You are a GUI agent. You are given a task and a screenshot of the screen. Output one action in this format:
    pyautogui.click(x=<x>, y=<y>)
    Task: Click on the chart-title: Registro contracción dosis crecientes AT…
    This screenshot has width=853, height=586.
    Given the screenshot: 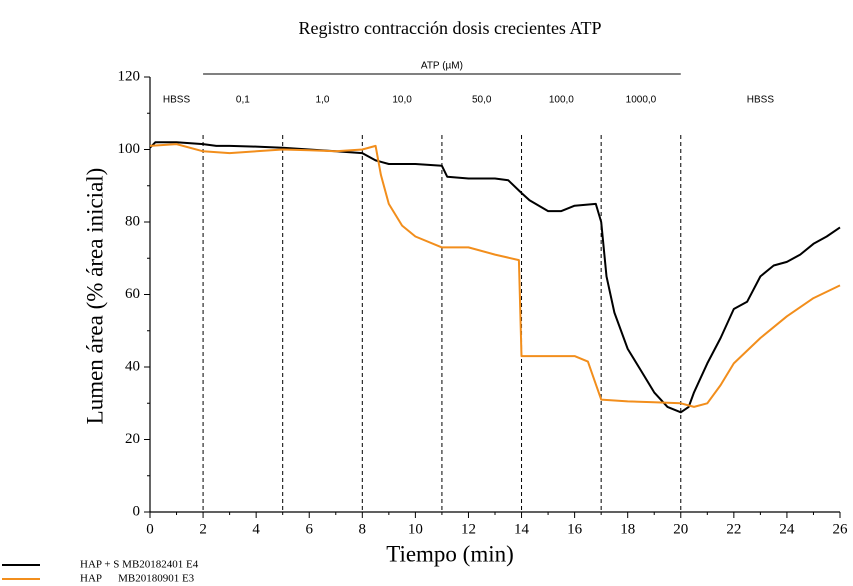 What is the action you would take?
    pyautogui.click(x=450, y=28)
    